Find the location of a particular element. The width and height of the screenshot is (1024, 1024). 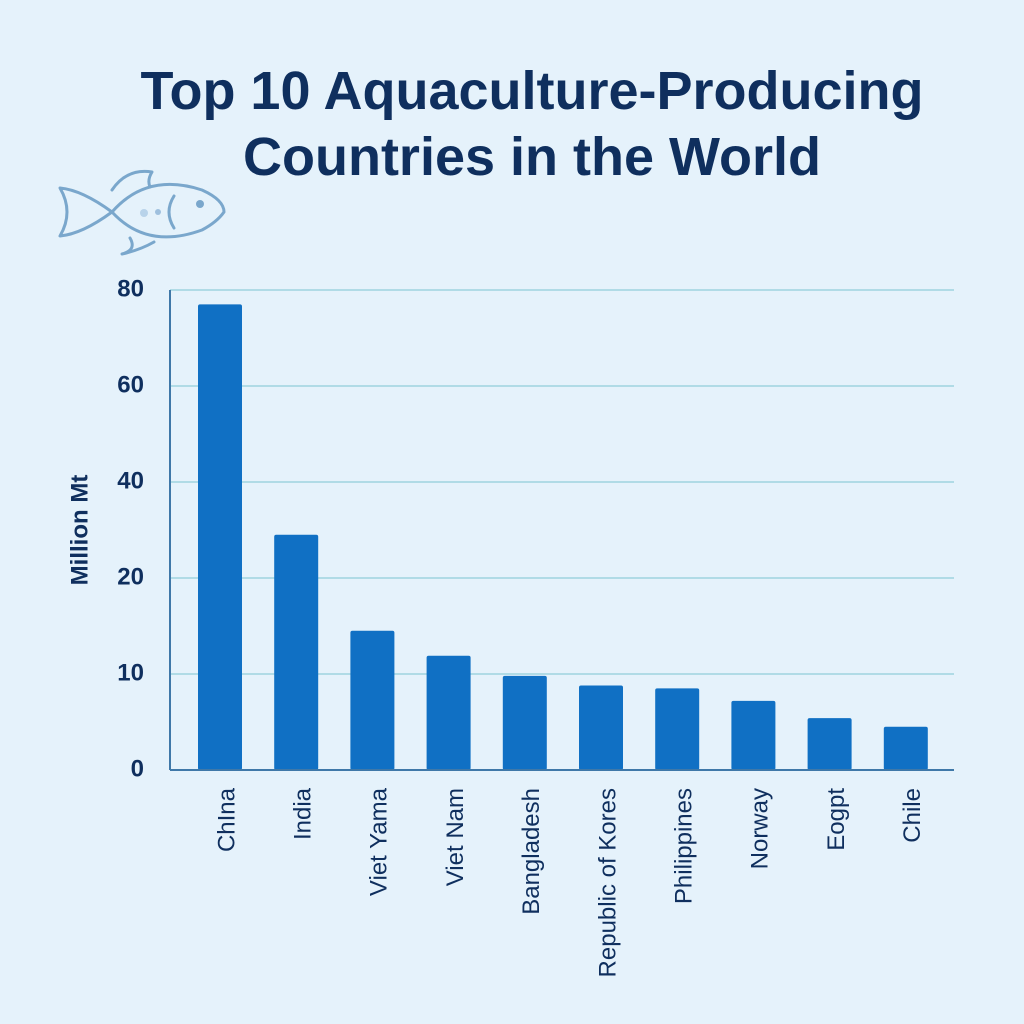

x-tick-label: Chile is located at coordinates (912, 815).